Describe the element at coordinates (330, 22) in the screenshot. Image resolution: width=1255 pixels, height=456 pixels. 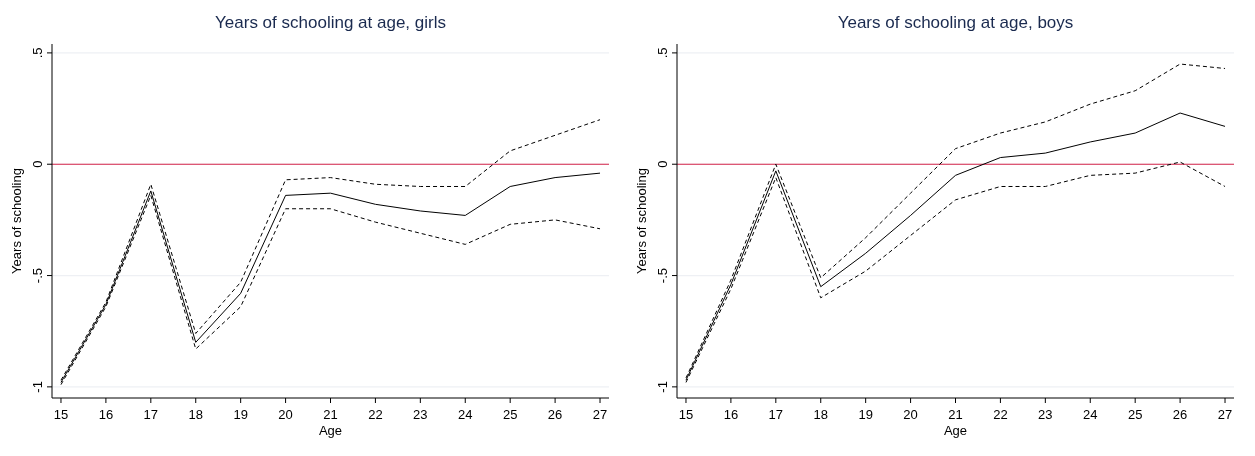
I see `chart-title: Years of schooling at age, girls` at that location.